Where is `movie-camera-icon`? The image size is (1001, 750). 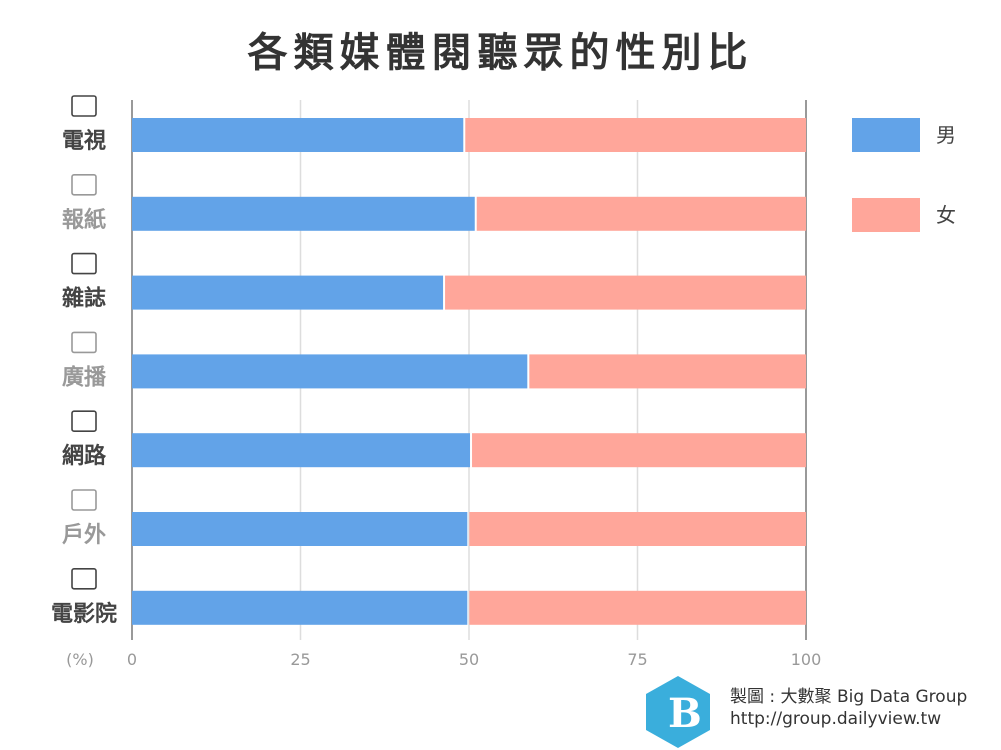
movie-camera-icon is located at coordinates (84, 578).